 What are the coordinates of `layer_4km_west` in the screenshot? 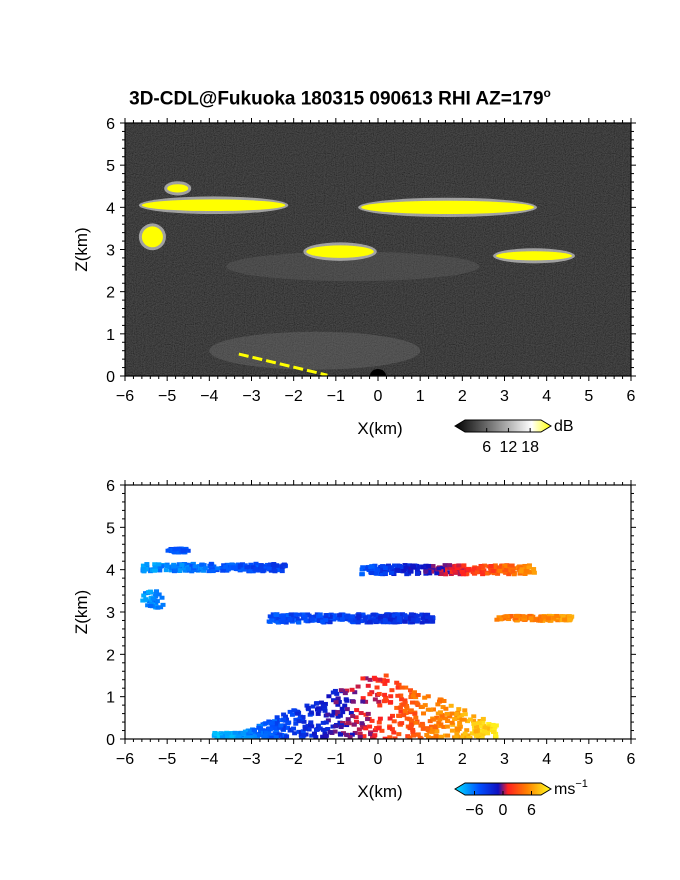 It's located at (213, 205).